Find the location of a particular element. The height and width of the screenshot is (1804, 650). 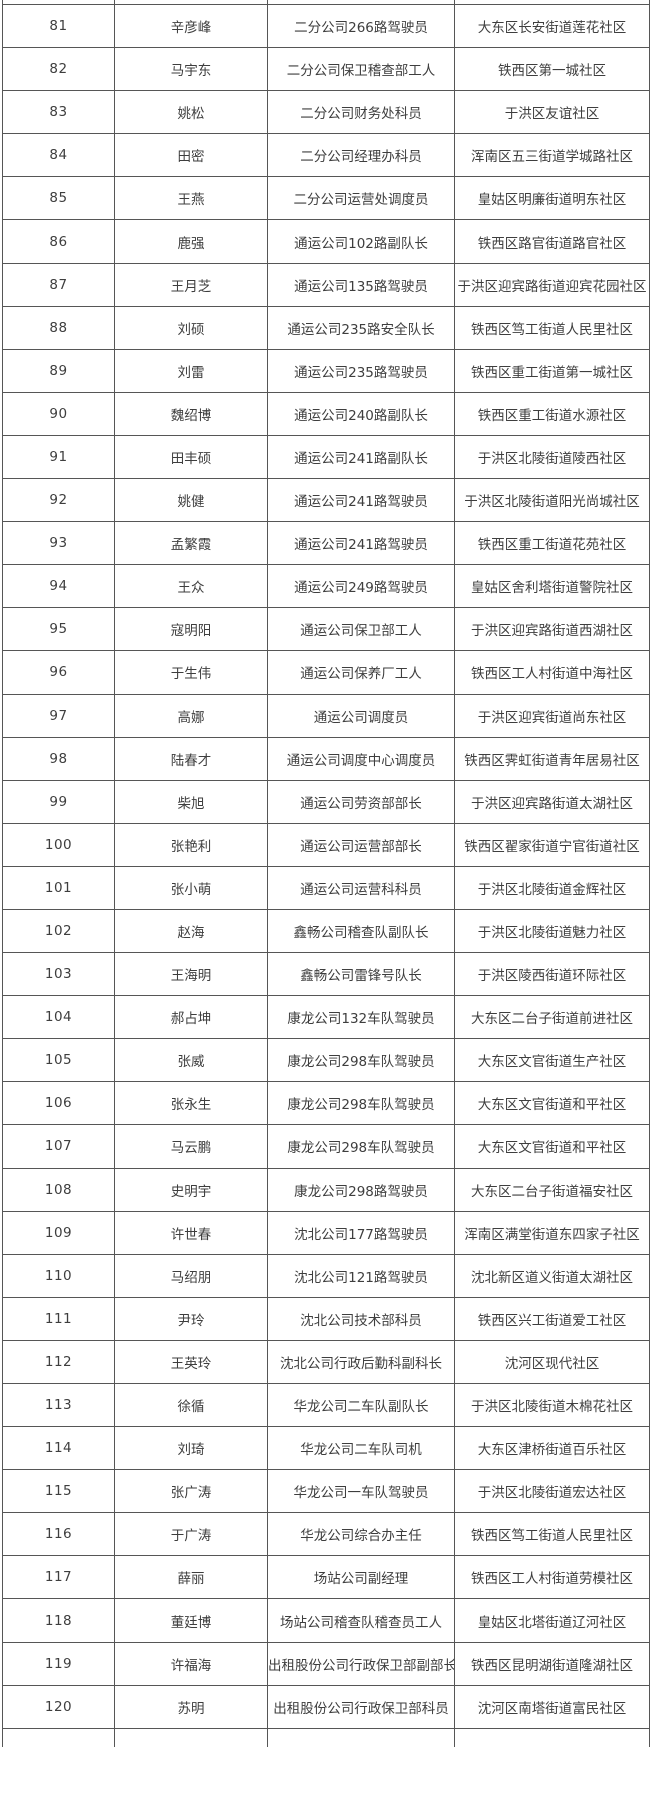

table-row: 114 刘琦 华龙公司二车队司机 大东区津桥街道百乐社区 is located at coordinates (326, 1448).